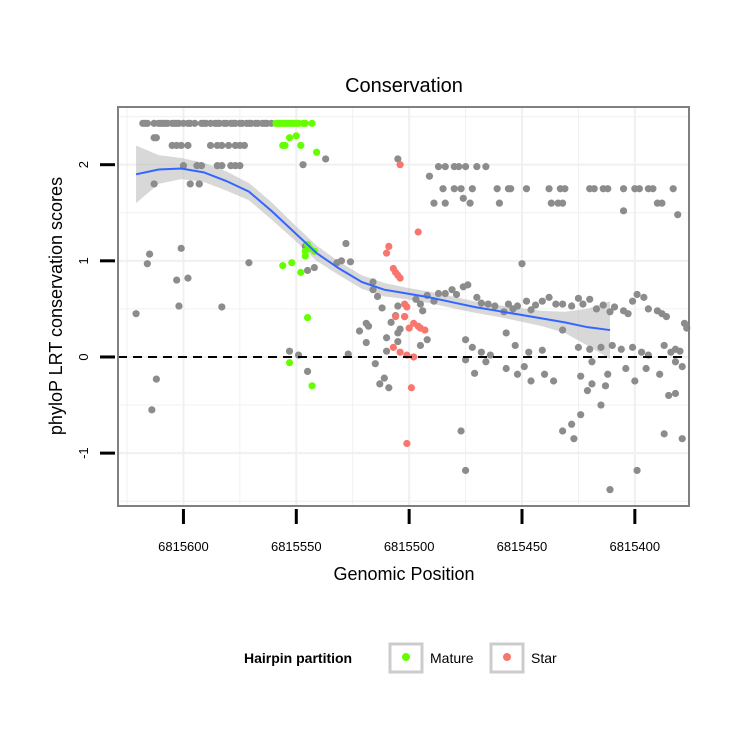 The image size is (750, 750). I want to click on x-tick-label: 6815400, so click(635, 546).